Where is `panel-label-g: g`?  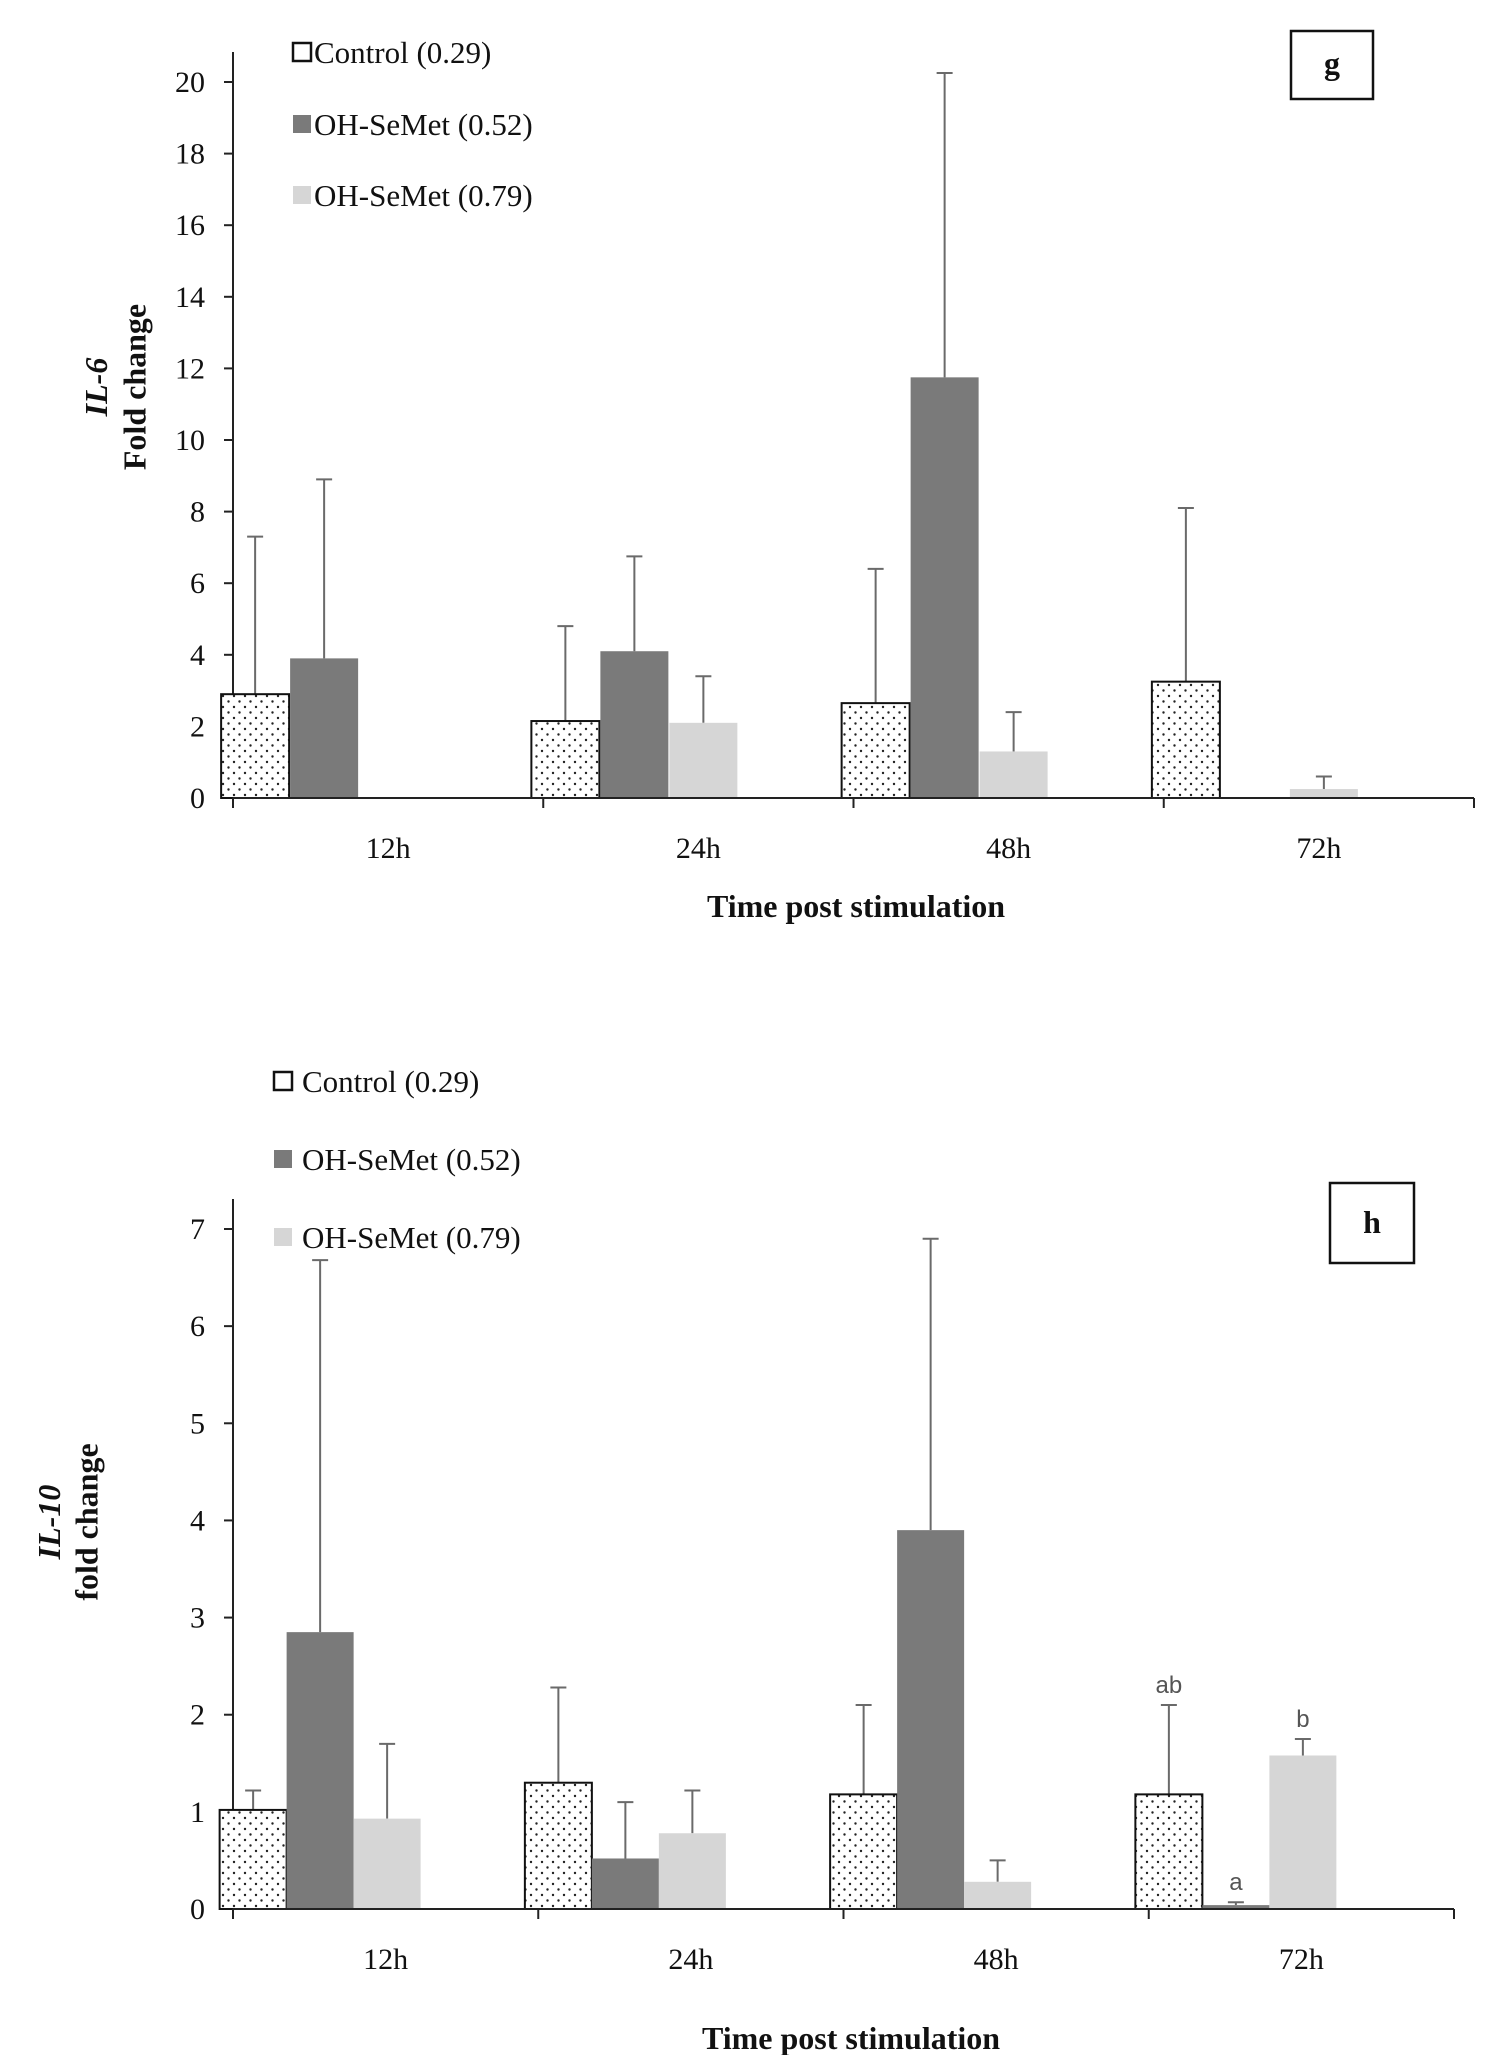 panel-label-g: g is located at coordinates (1332, 63).